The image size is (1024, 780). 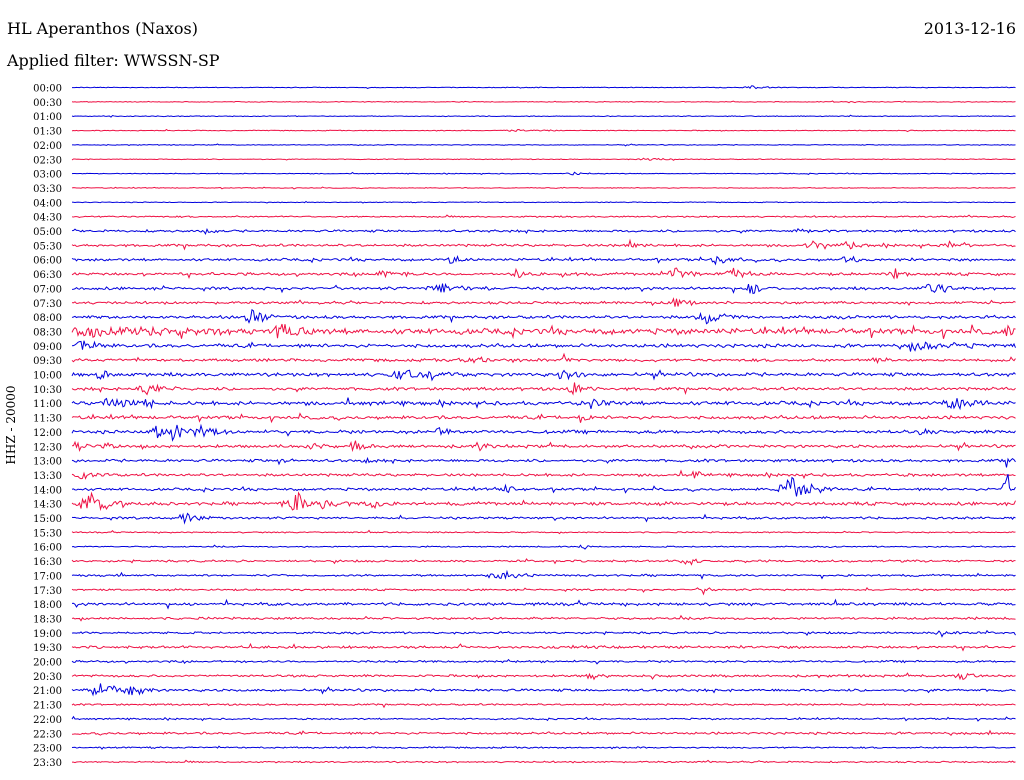 I want to click on time-label: 01:00, so click(x=47, y=117).